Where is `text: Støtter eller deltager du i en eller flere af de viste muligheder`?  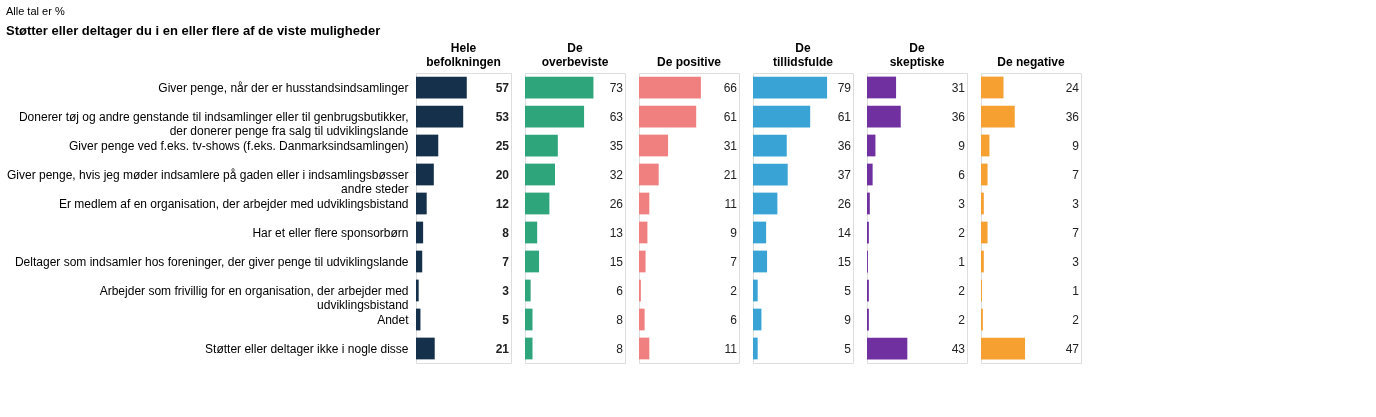
text: Støtter eller deltager du i en eller flere af de viste muligheder is located at coordinates (193, 30).